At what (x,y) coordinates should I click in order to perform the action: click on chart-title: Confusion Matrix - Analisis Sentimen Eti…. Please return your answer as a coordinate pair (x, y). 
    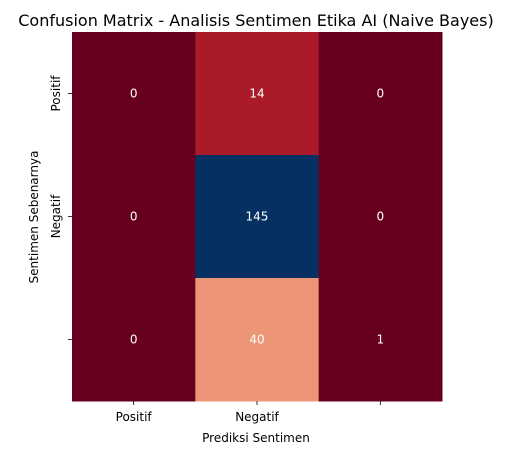
    Looking at the image, I should click on (255, 20).